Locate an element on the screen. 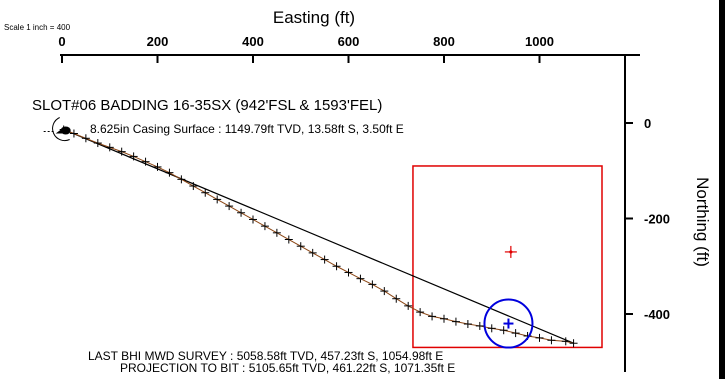 The width and height of the screenshot is (725, 379). surface-location-icon is located at coordinates (57, 129).